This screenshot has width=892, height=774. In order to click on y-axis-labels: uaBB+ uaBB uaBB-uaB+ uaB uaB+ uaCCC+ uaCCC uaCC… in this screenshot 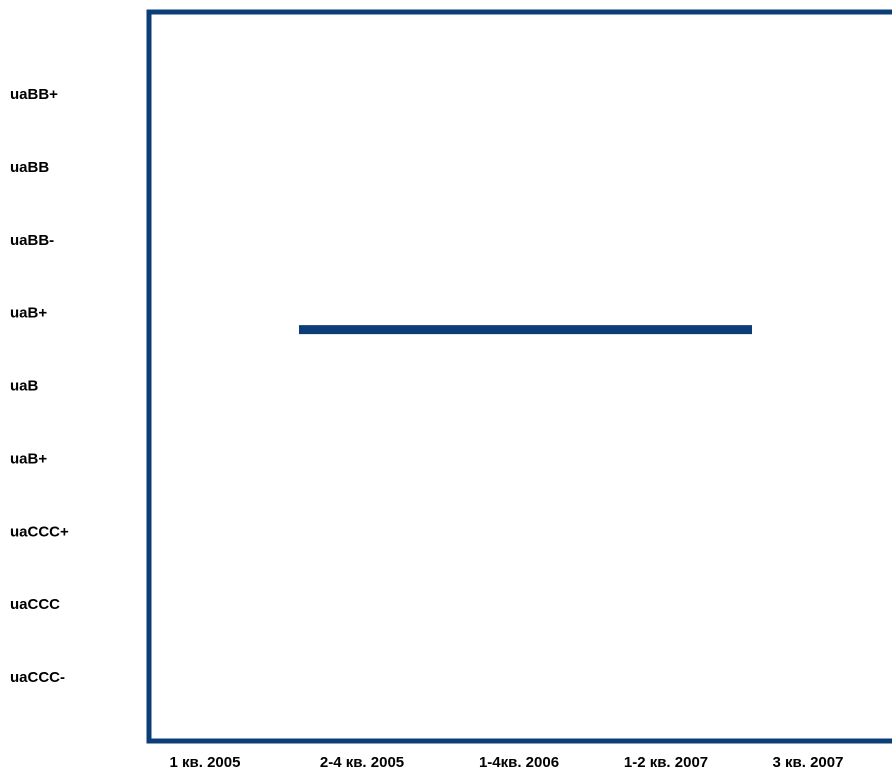, I will do `click(39, 386)`.